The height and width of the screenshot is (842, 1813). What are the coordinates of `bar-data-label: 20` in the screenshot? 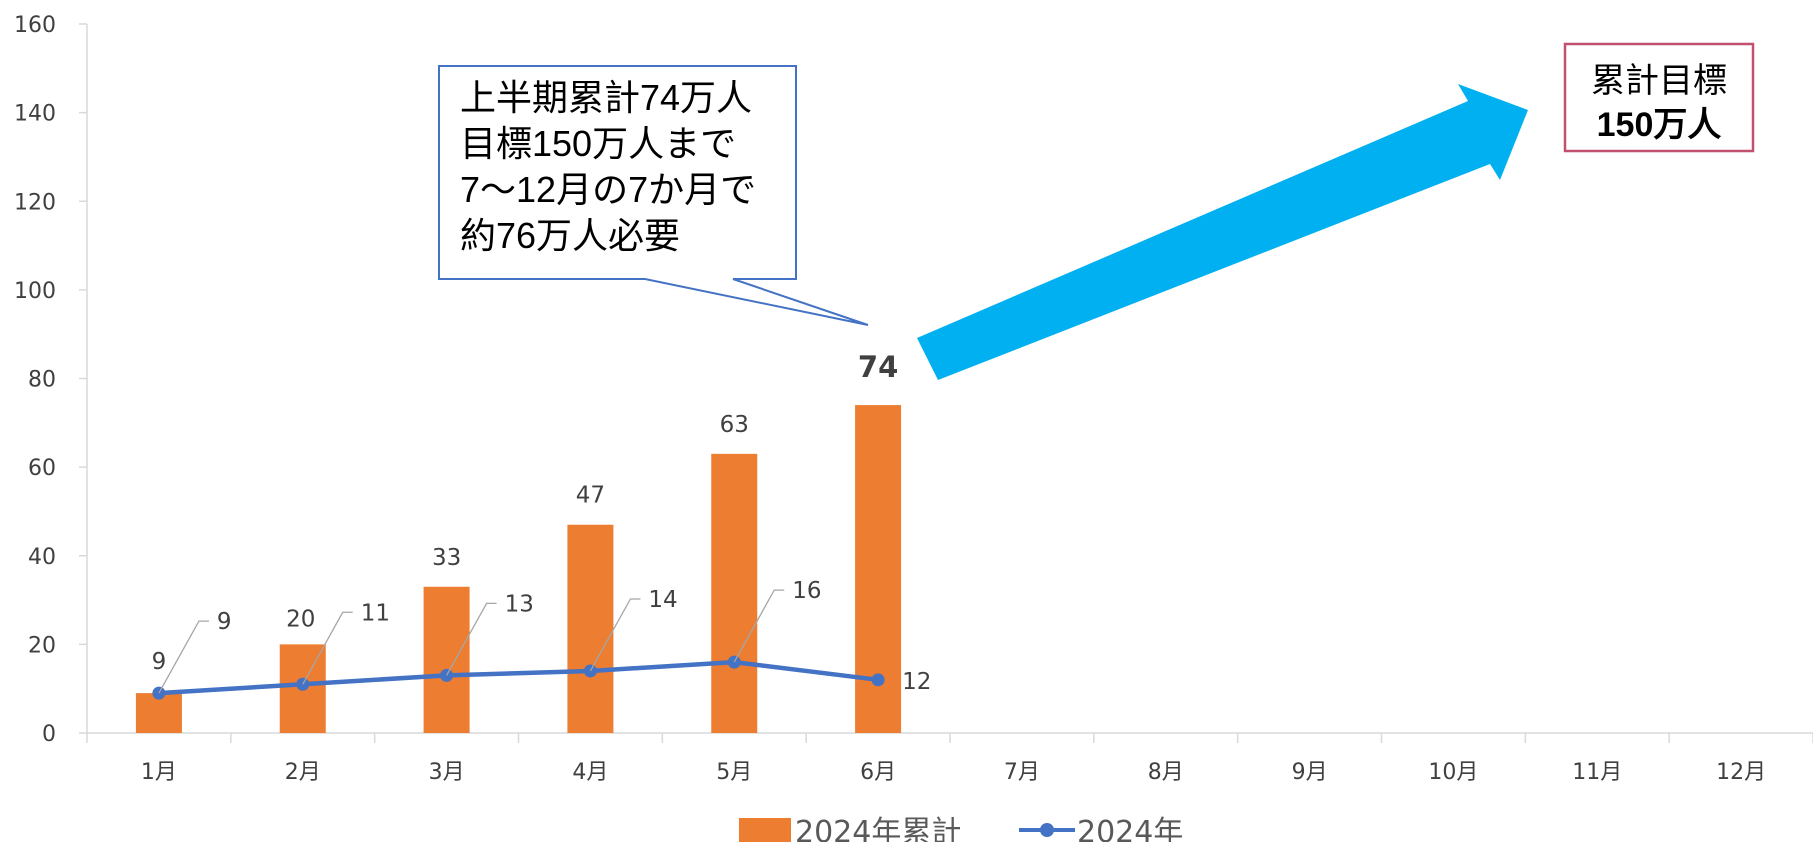 It's located at (300, 619).